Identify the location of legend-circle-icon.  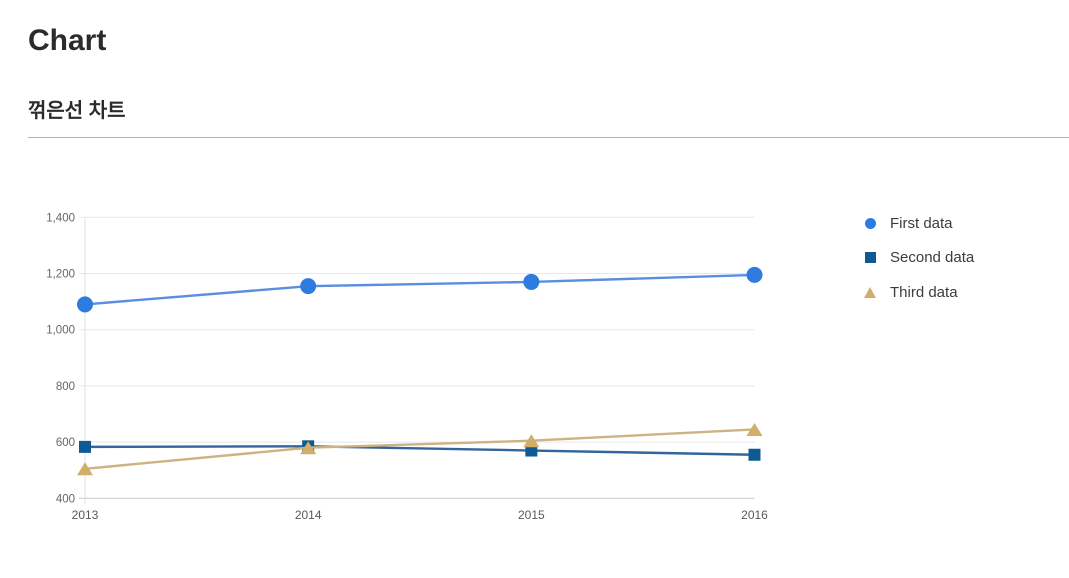
(870, 223).